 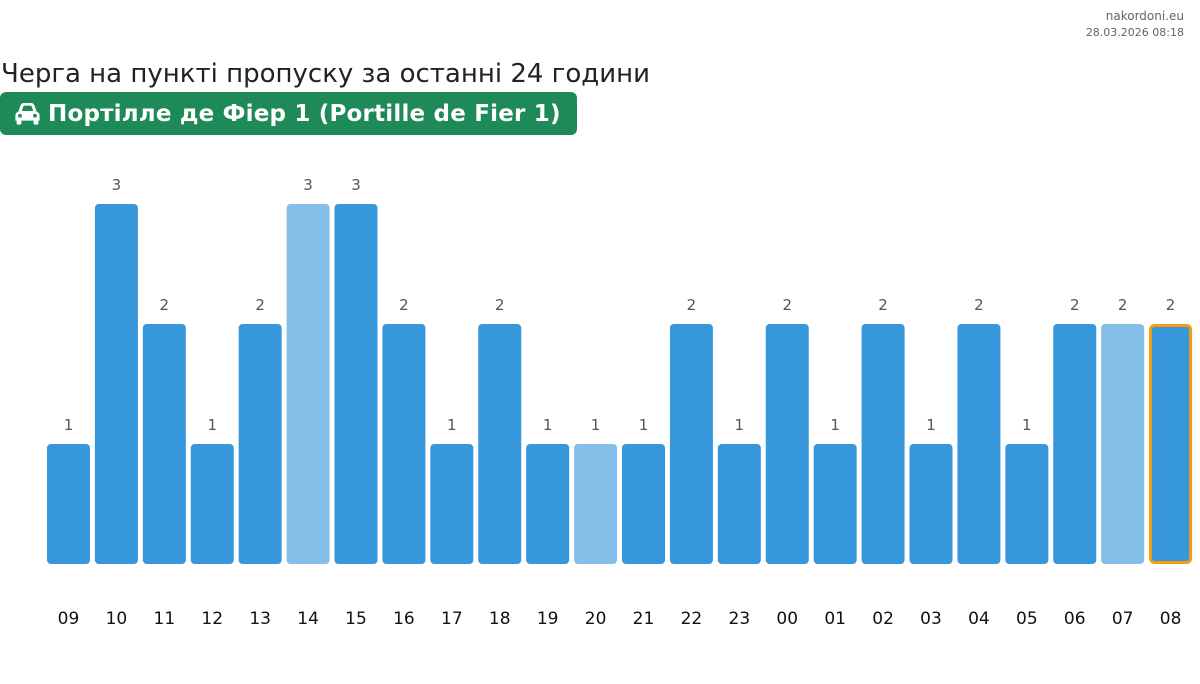 What do you see at coordinates (740, 425) in the screenshot?
I see `value-label-23: 1` at bounding box center [740, 425].